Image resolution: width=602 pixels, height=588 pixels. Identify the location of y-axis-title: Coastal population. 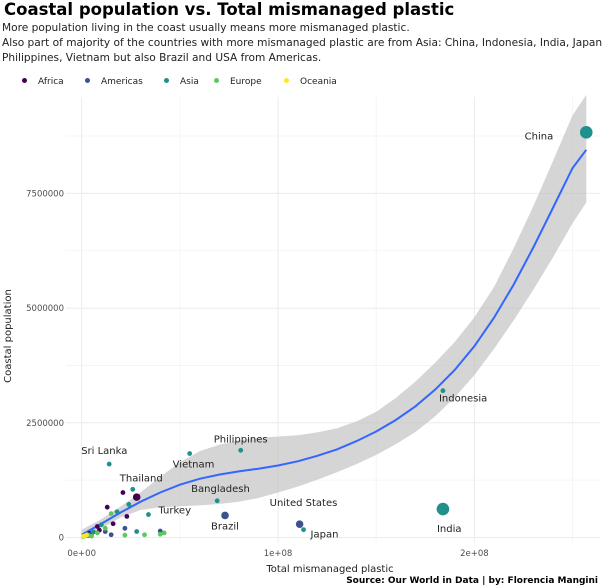
(8, 336).